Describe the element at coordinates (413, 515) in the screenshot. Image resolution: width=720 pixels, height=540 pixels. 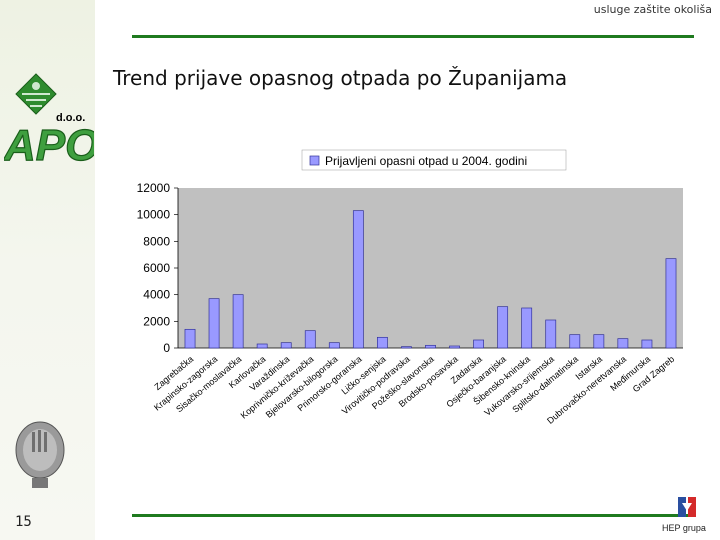
I see `bottom-divider` at that location.